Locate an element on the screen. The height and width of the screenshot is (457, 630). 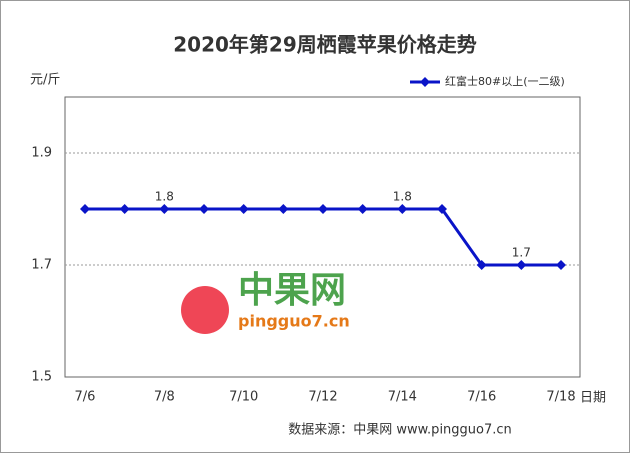
x-tick-label: 7/14 is located at coordinates (402, 397).